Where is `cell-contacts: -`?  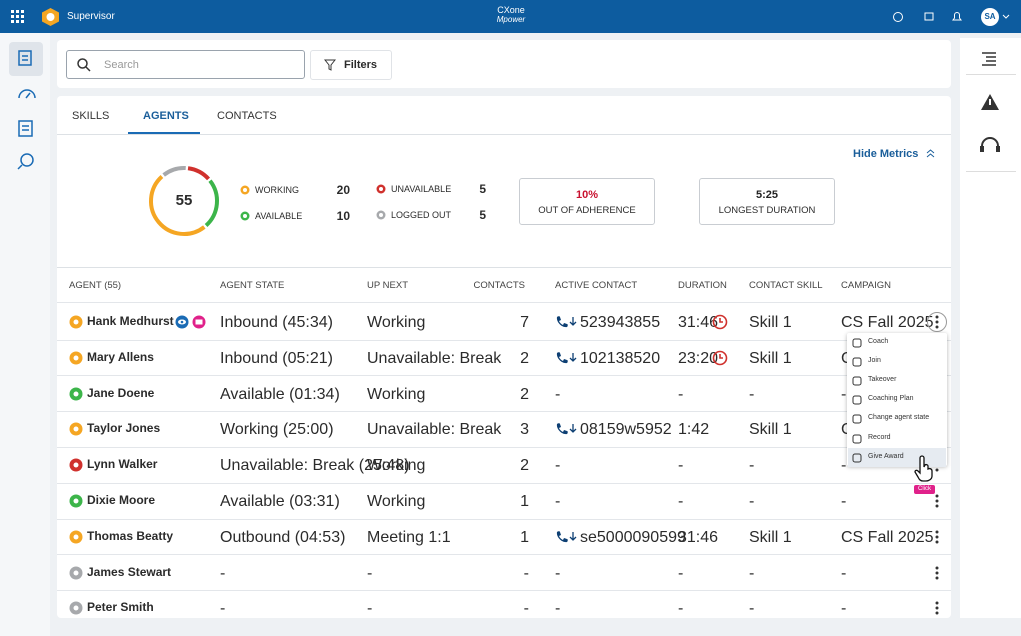
cell-contacts: - is located at coordinates (493, 574).